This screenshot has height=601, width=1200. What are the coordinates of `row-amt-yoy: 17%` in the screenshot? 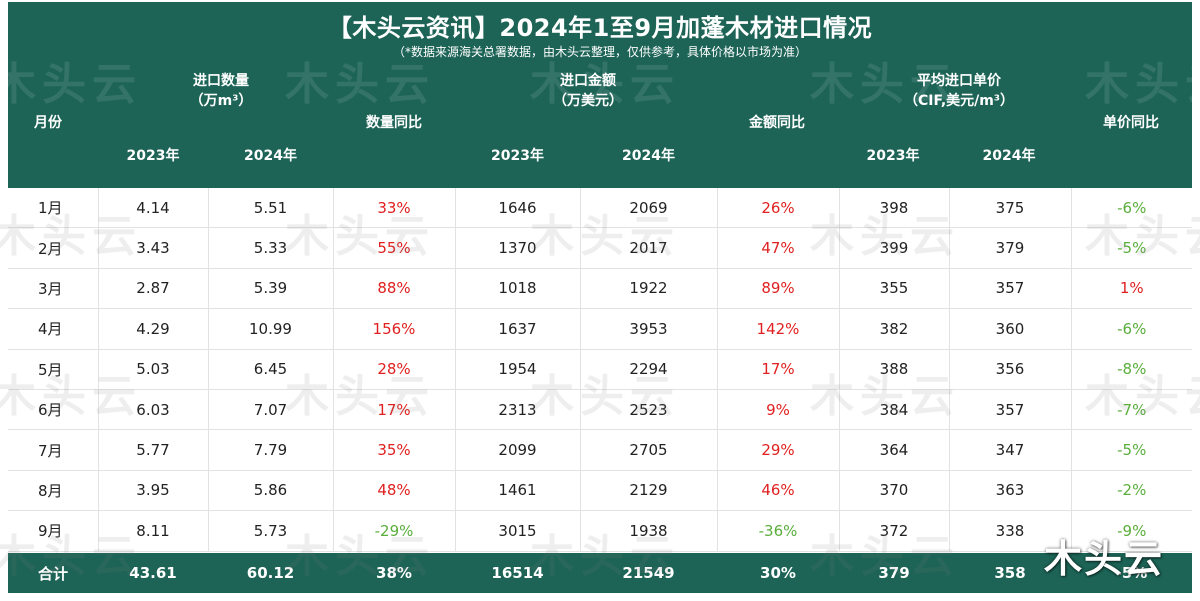 It's located at (778, 369).